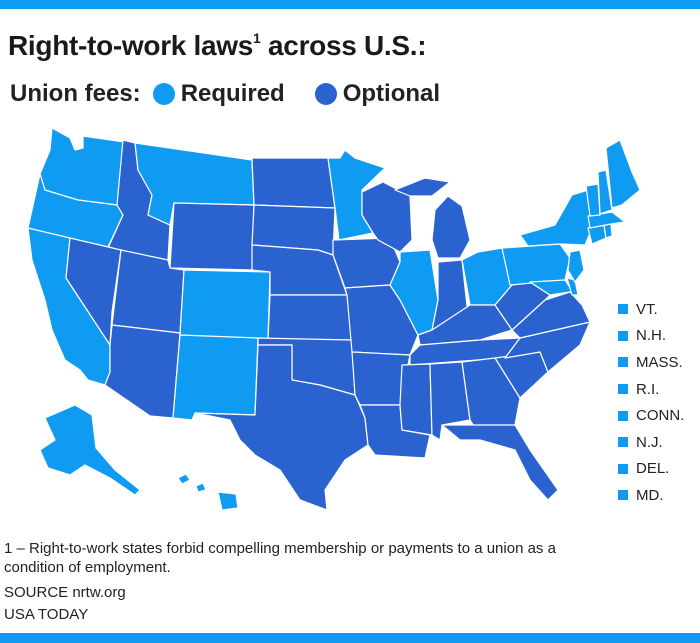 The image size is (700, 643). I want to click on list-item: CONN., so click(651, 415).